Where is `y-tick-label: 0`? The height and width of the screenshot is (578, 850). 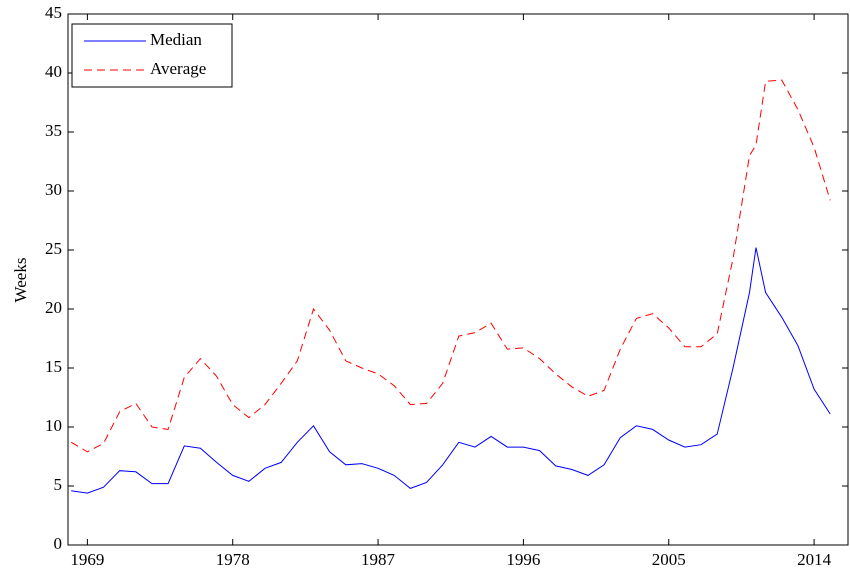 y-tick-label: 0 is located at coordinates (58, 543).